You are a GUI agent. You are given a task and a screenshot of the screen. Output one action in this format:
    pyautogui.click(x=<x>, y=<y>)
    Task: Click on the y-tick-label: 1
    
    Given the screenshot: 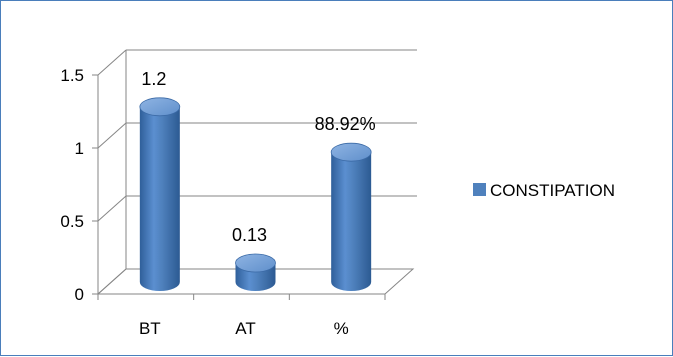 What is the action you would take?
    pyautogui.click(x=79, y=148)
    